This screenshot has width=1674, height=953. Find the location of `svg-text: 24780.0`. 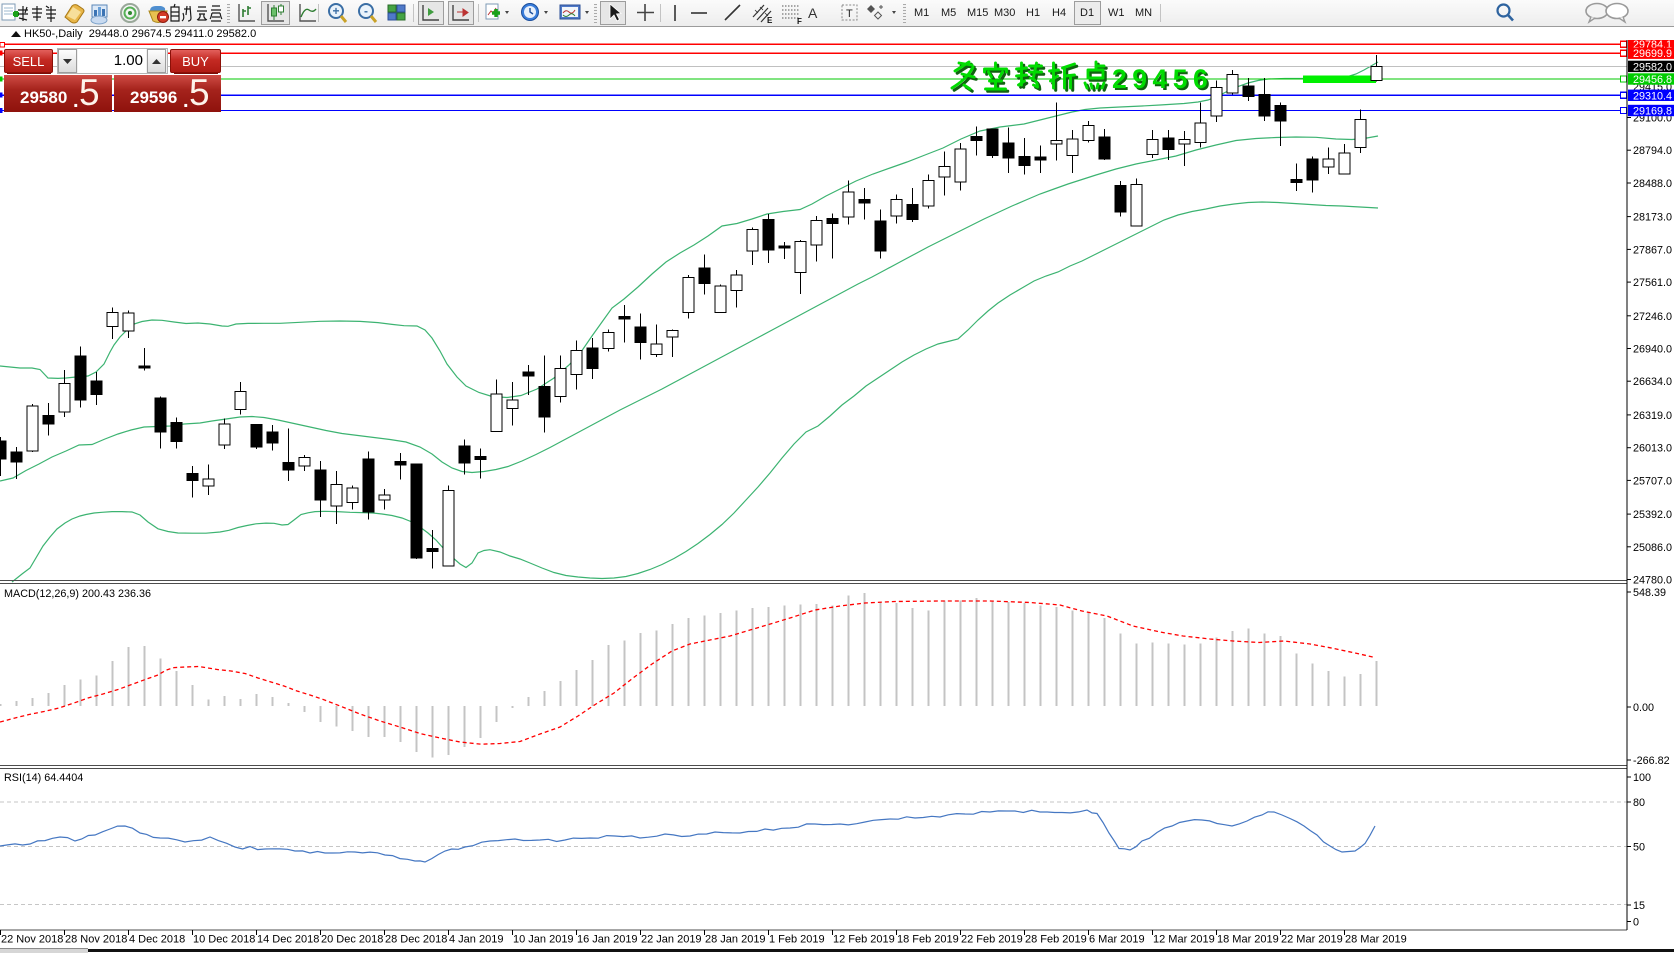

svg-text: 24780.0 is located at coordinates (1652, 581).